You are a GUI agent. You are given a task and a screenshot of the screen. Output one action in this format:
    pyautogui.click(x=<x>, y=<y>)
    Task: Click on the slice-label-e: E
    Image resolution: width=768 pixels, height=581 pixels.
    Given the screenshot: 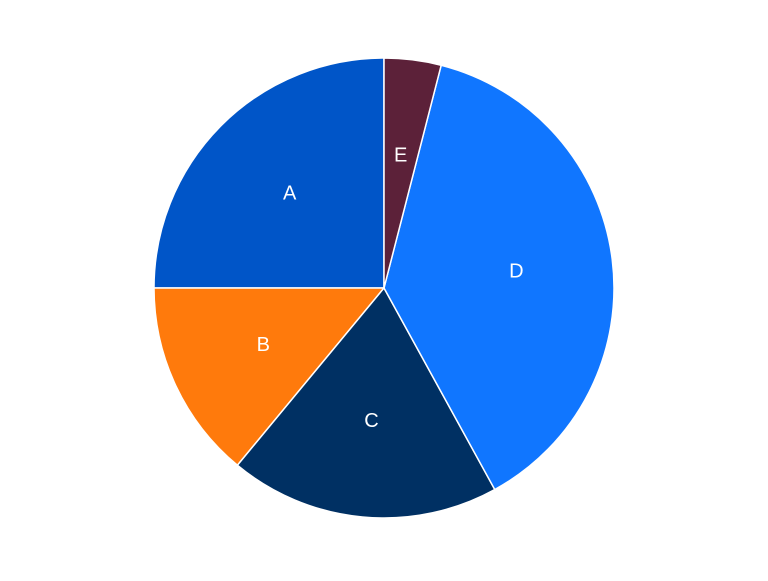 What is the action you would take?
    pyautogui.click(x=400, y=156)
    